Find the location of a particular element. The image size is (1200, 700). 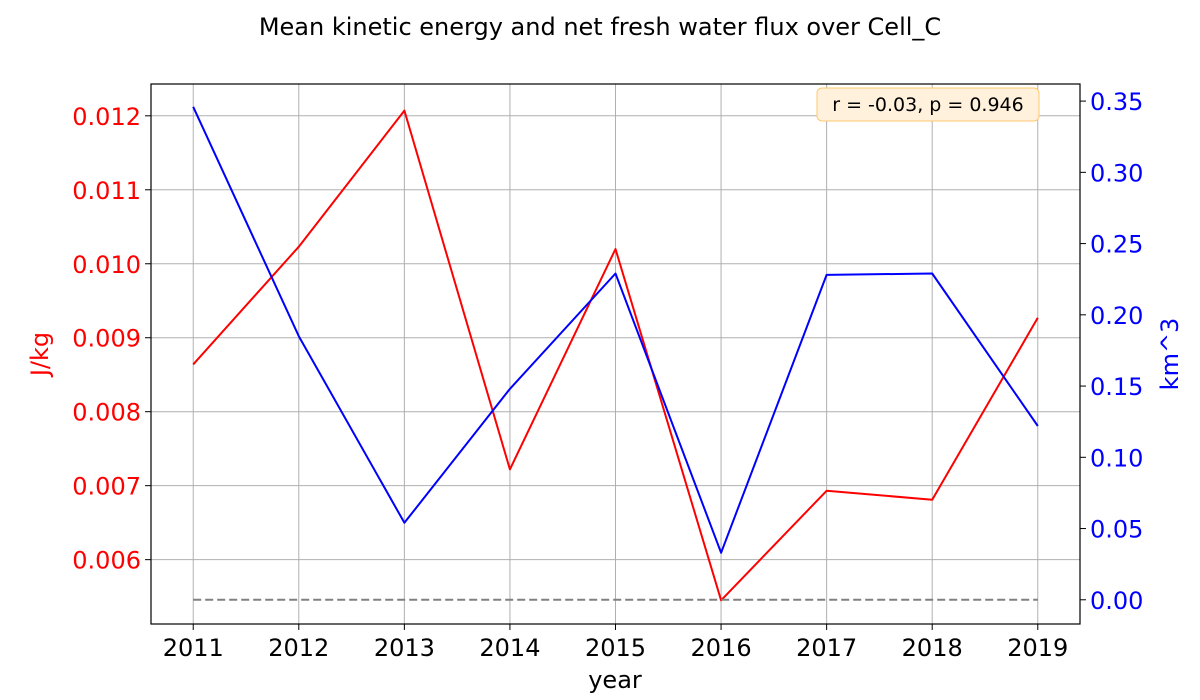

x-tick-label: 2011 is located at coordinates (193, 648).